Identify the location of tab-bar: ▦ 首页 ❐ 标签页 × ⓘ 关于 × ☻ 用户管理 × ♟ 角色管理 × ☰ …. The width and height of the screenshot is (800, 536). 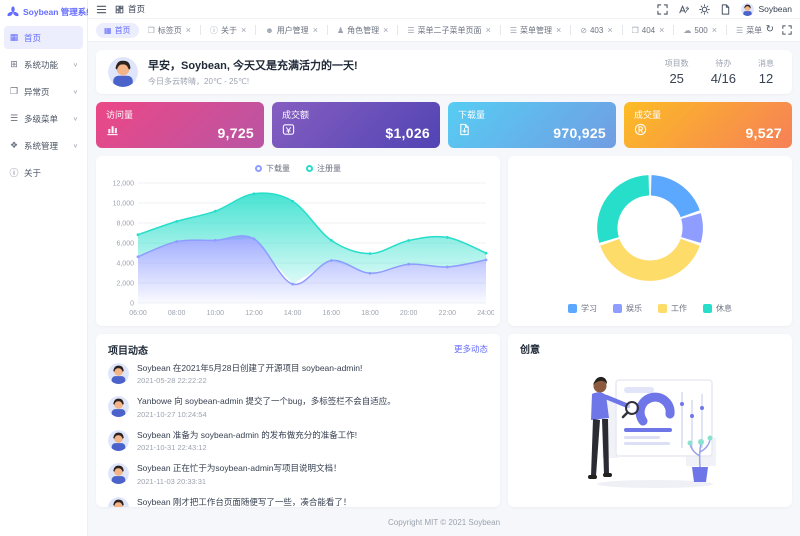
(444, 30).